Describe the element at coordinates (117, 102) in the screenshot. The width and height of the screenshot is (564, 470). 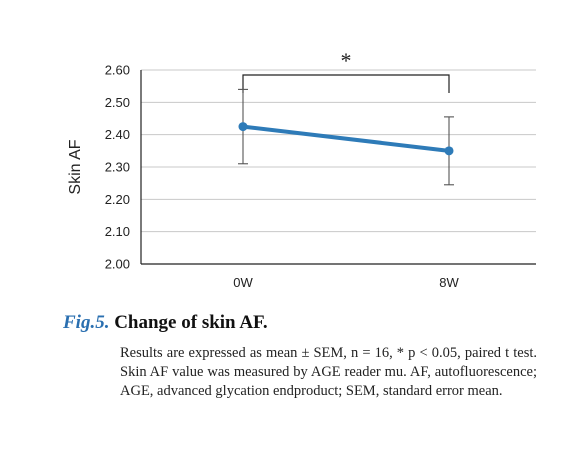
I see `y-tick-label: 2.50` at that location.